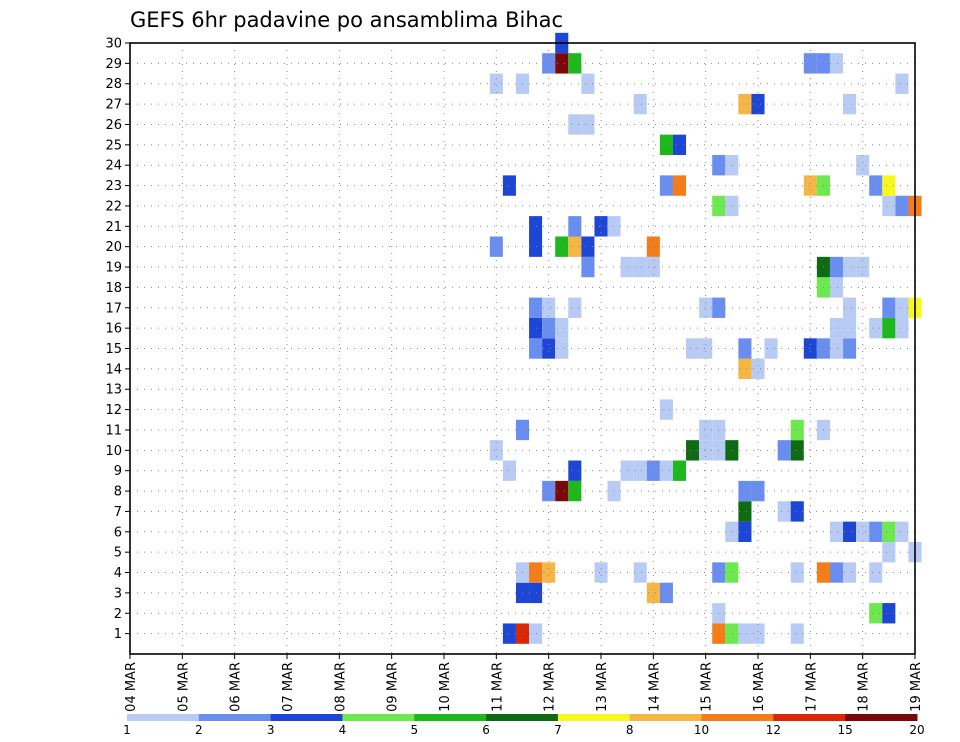 This screenshot has width=960, height=742. Describe the element at coordinates (113, 105) in the screenshot. I see `y-tick-label: 27` at that location.